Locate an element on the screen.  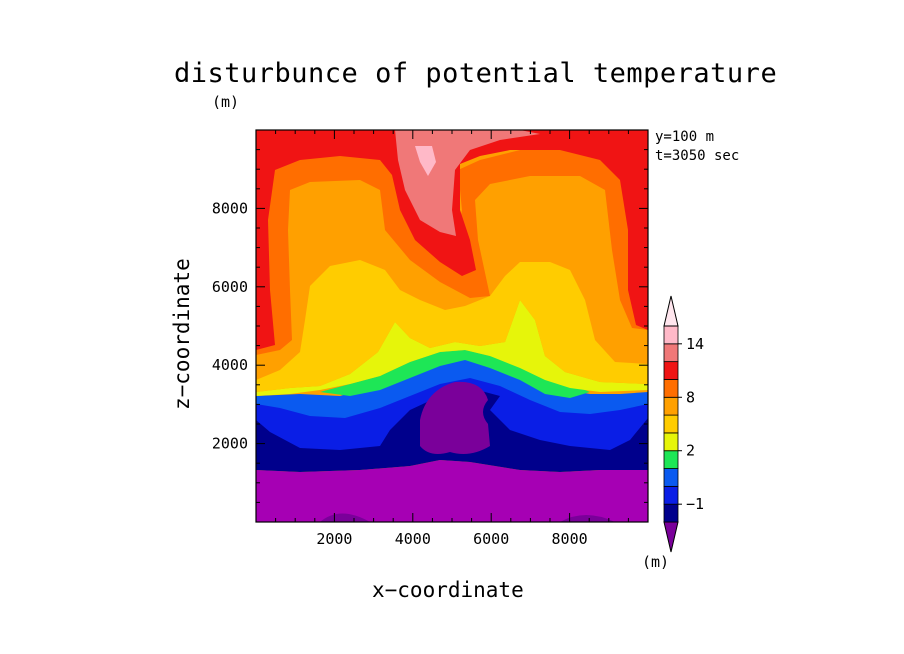
colorbar-tick-label: 2 is located at coordinates (690, 451).